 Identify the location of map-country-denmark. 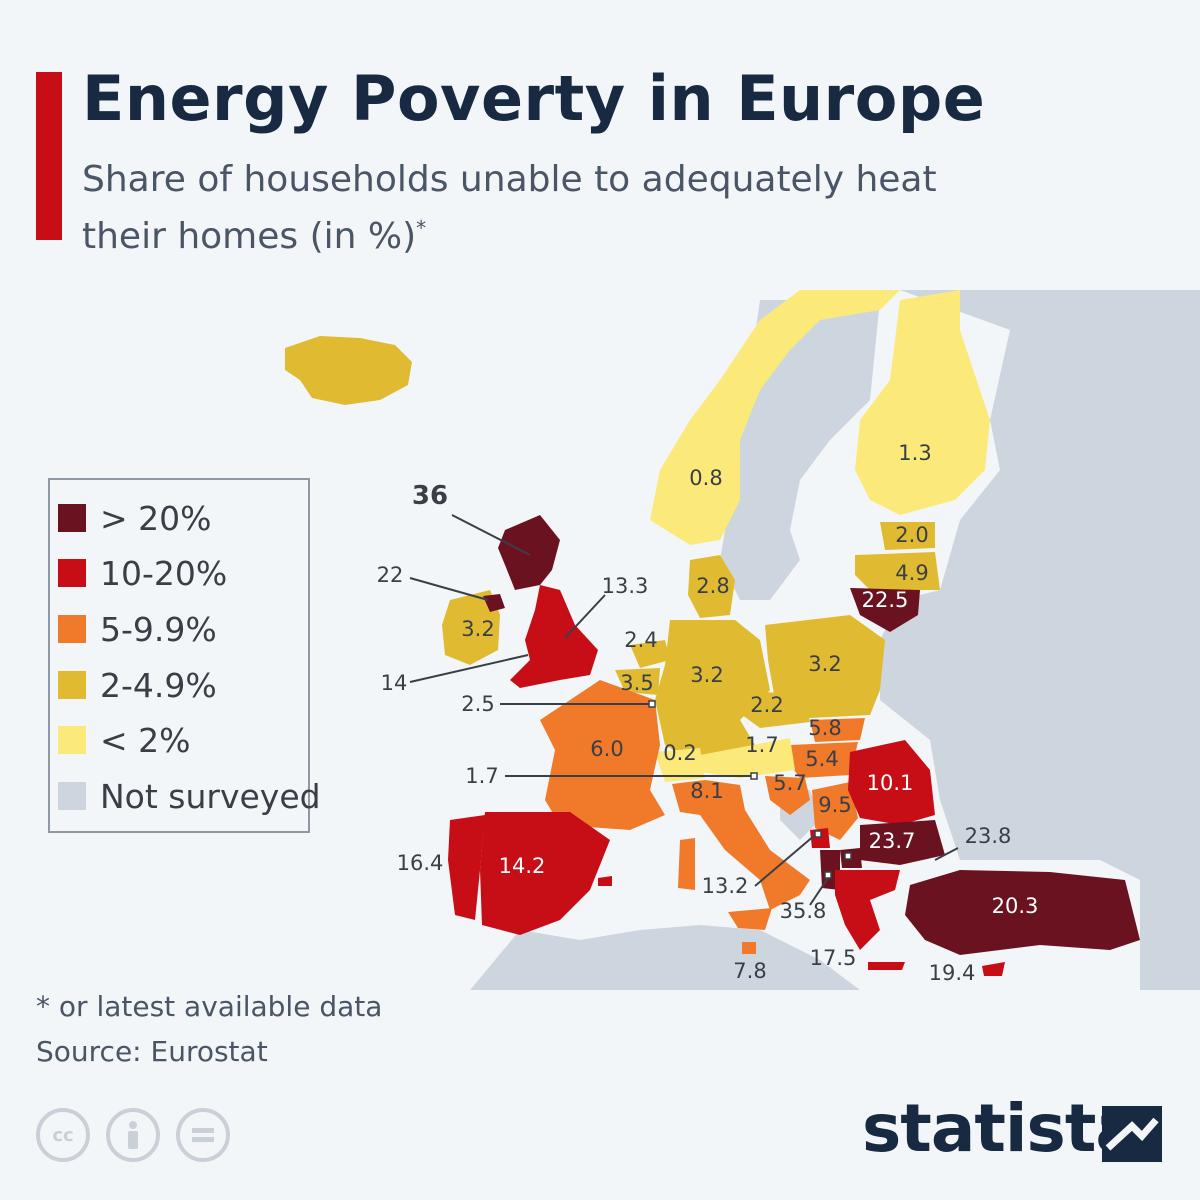
(711, 586).